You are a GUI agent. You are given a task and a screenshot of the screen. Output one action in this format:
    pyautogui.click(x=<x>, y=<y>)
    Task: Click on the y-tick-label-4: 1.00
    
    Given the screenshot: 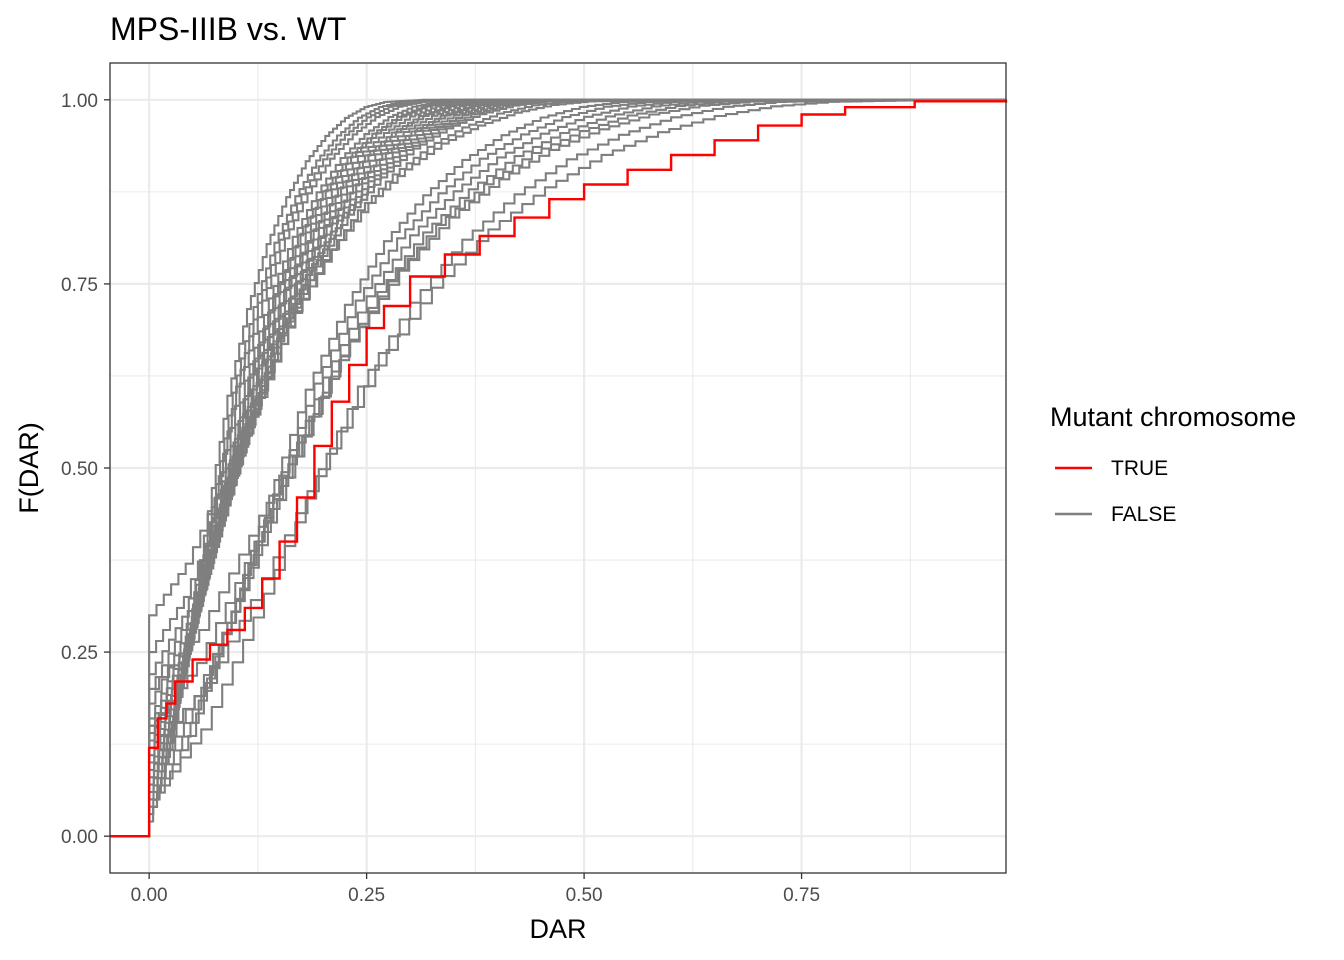 What is the action you would take?
    pyautogui.click(x=79, y=101)
    